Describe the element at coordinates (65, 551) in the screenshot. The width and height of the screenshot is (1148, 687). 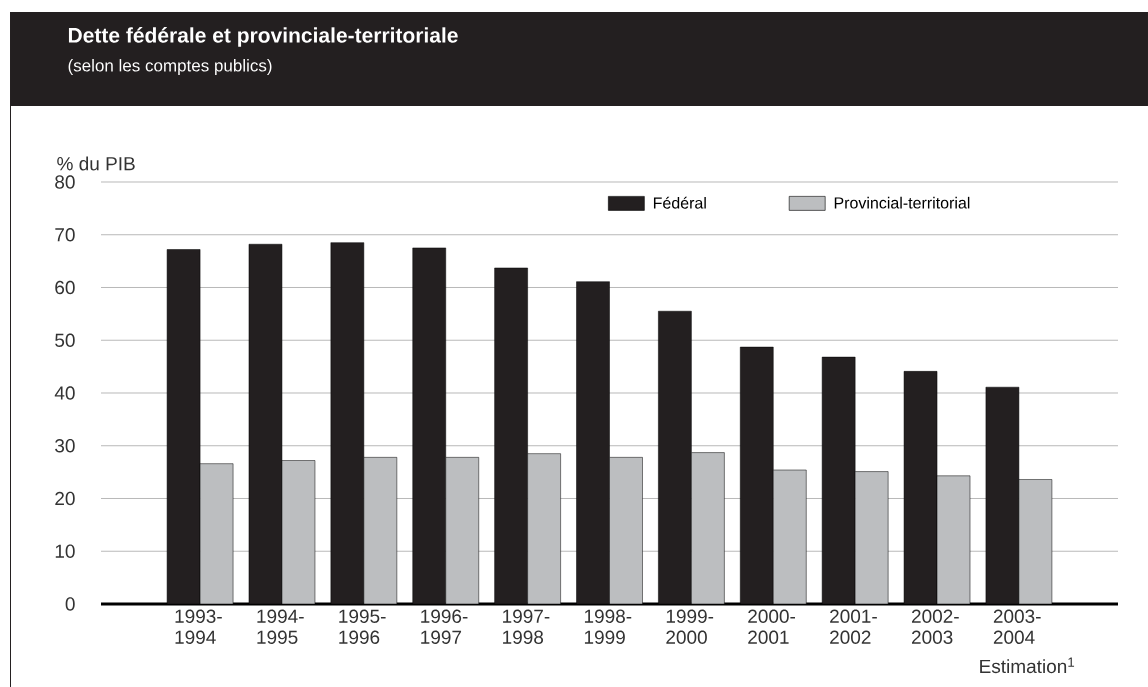
I see `y-tick-label: 10` at that location.